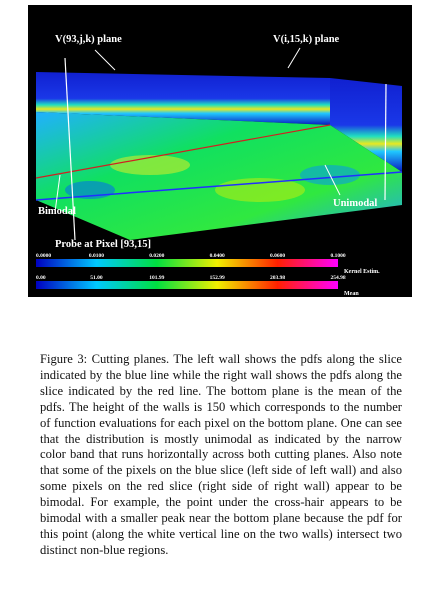 The height and width of the screenshot is (589, 439). Describe the element at coordinates (355, 203) in the screenshot. I see `annotation: Unimodal` at that location.